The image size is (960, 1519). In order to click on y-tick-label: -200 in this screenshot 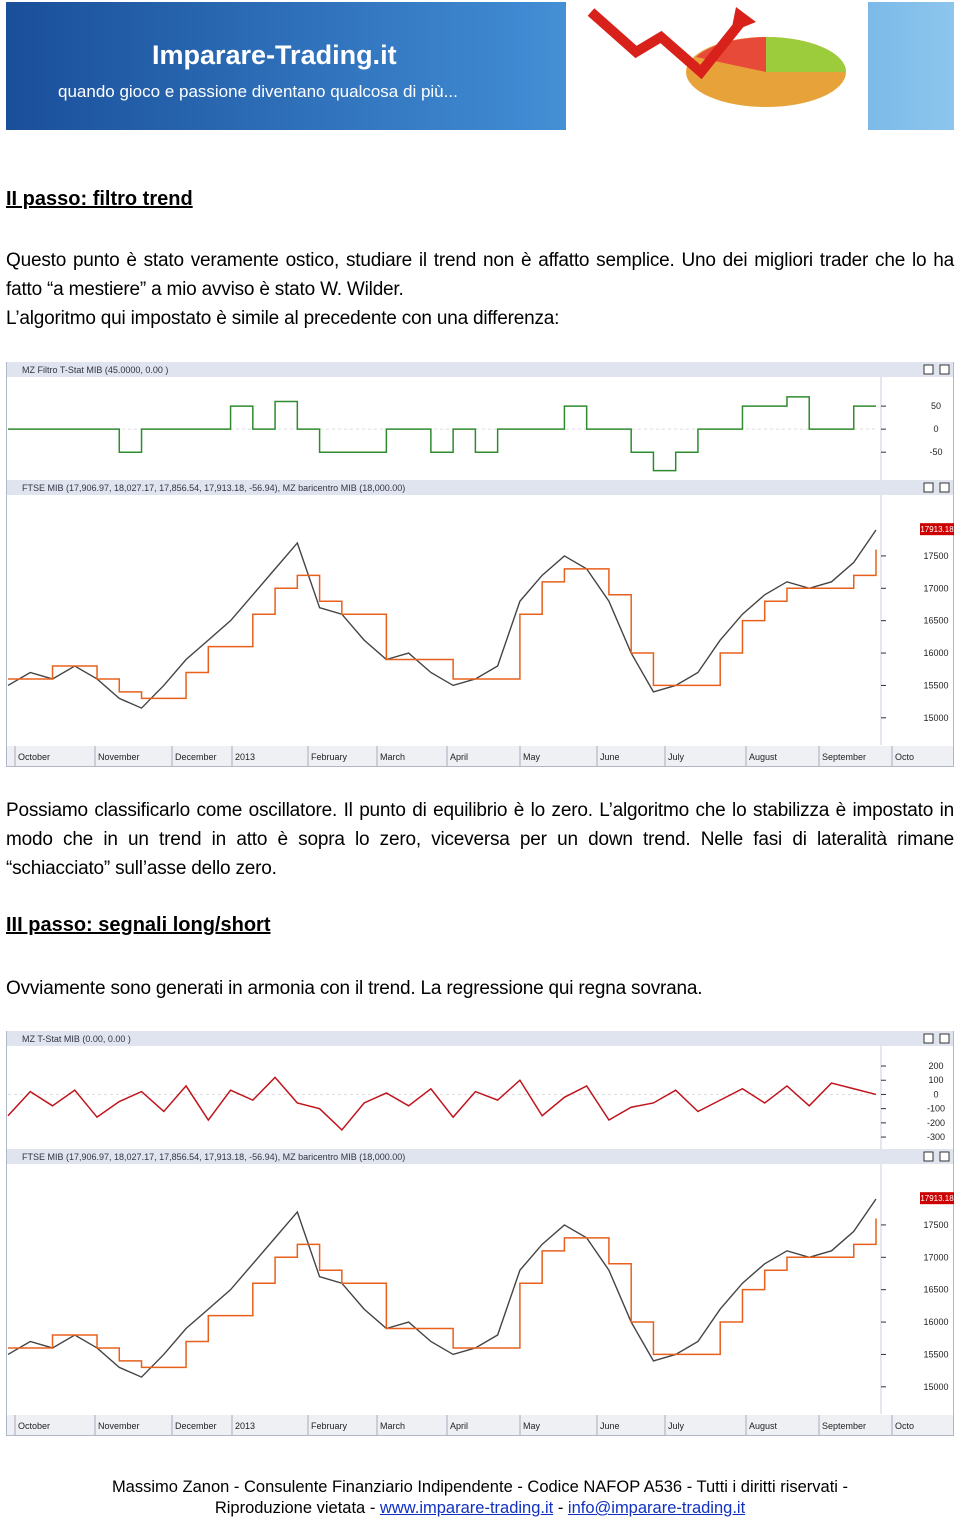, I will do `click(936, 1123)`.